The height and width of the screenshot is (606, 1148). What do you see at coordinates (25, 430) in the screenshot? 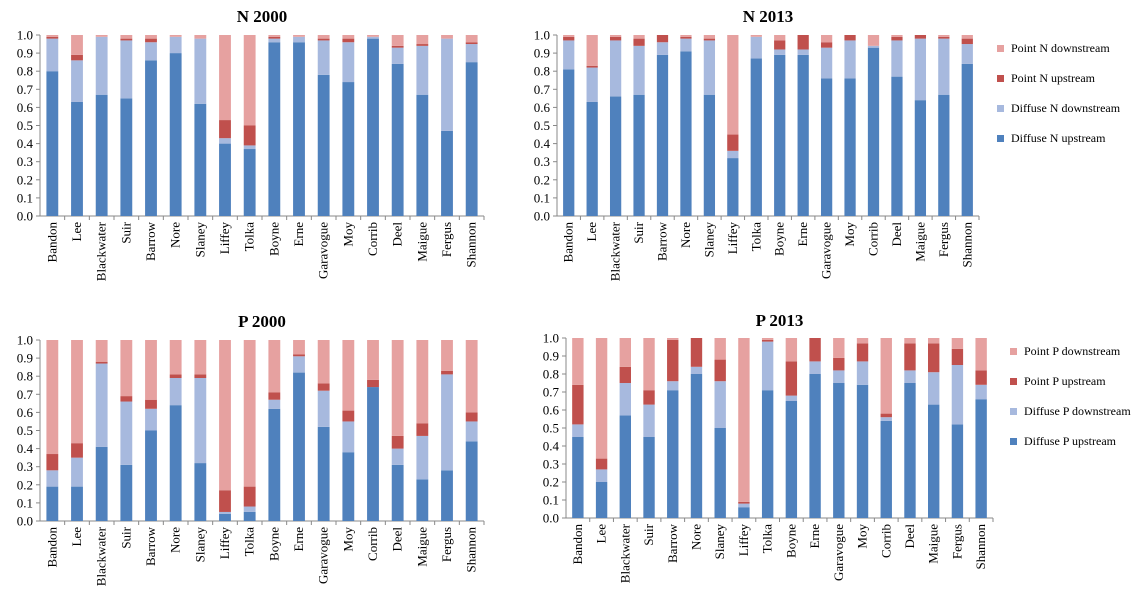
I see `y-tick-label: 0.5` at bounding box center [25, 430].